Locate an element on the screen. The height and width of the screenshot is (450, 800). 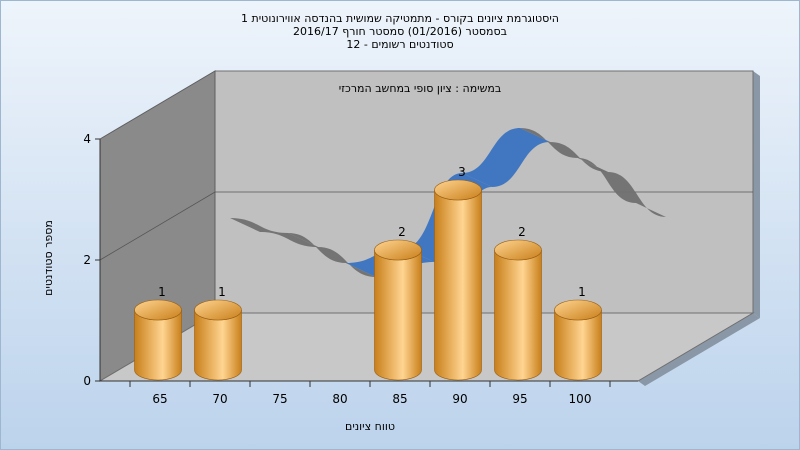
x-tick-label: 100 is located at coordinates (580, 399).